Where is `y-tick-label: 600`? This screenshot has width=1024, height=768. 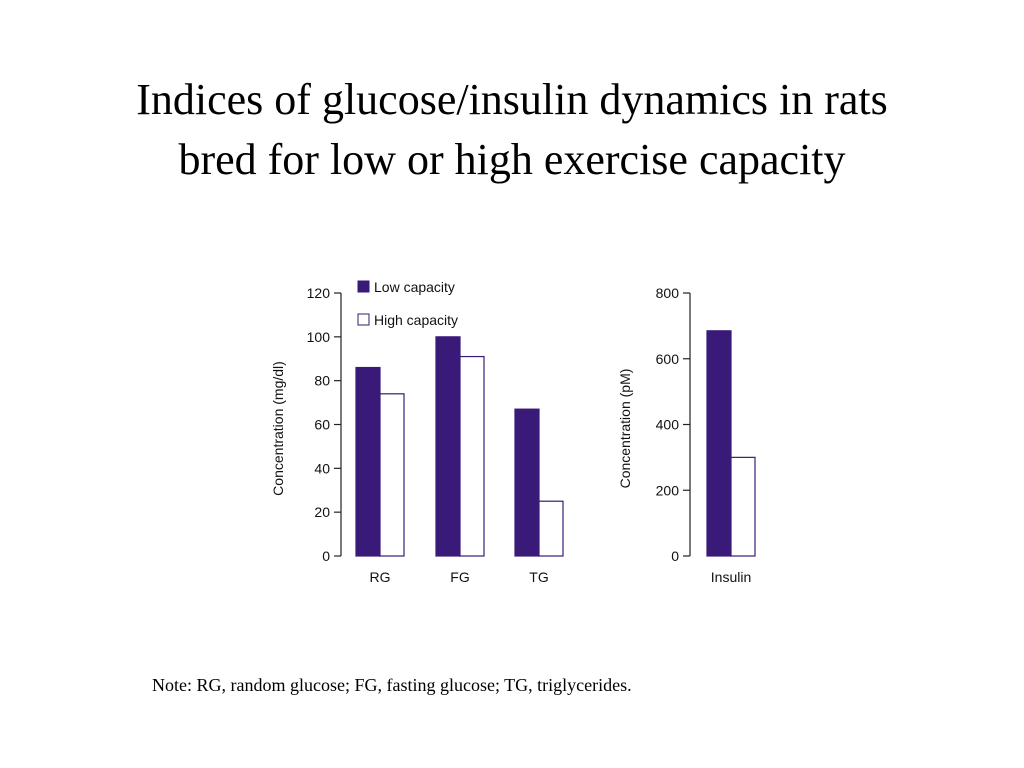
y-tick-label: 600 is located at coordinates (668, 359).